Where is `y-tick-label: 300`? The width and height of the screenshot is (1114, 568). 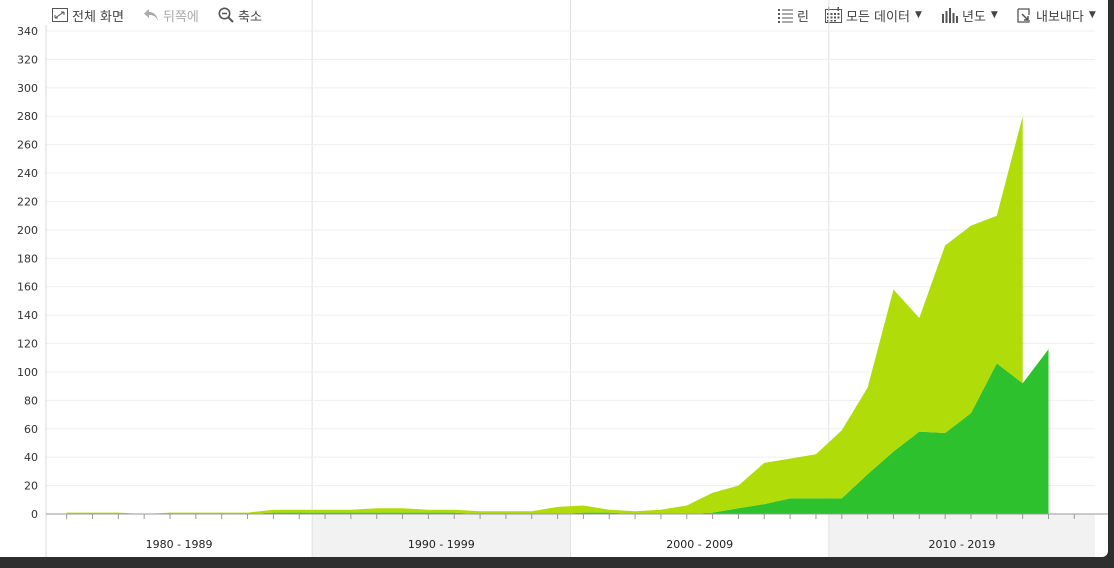
y-tick-label: 300 is located at coordinates (27, 88).